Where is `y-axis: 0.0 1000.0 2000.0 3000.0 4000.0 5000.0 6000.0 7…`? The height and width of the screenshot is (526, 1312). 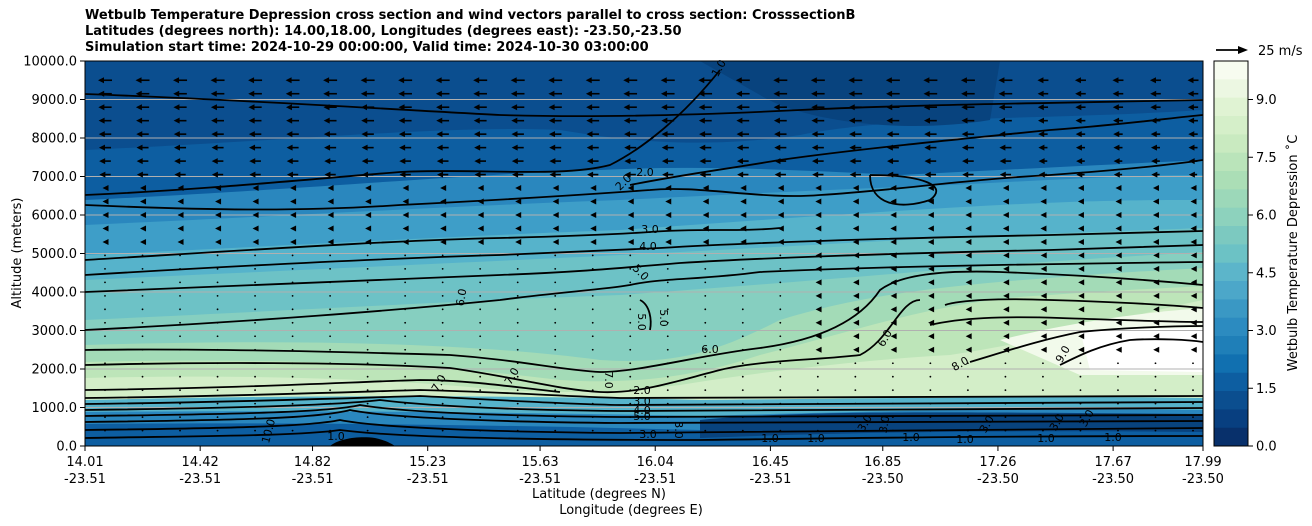 y-axis: 0.0 1000.0 2000.0 3000.0 4000.0 5000.0 6000.0 7… is located at coordinates (54, 255).